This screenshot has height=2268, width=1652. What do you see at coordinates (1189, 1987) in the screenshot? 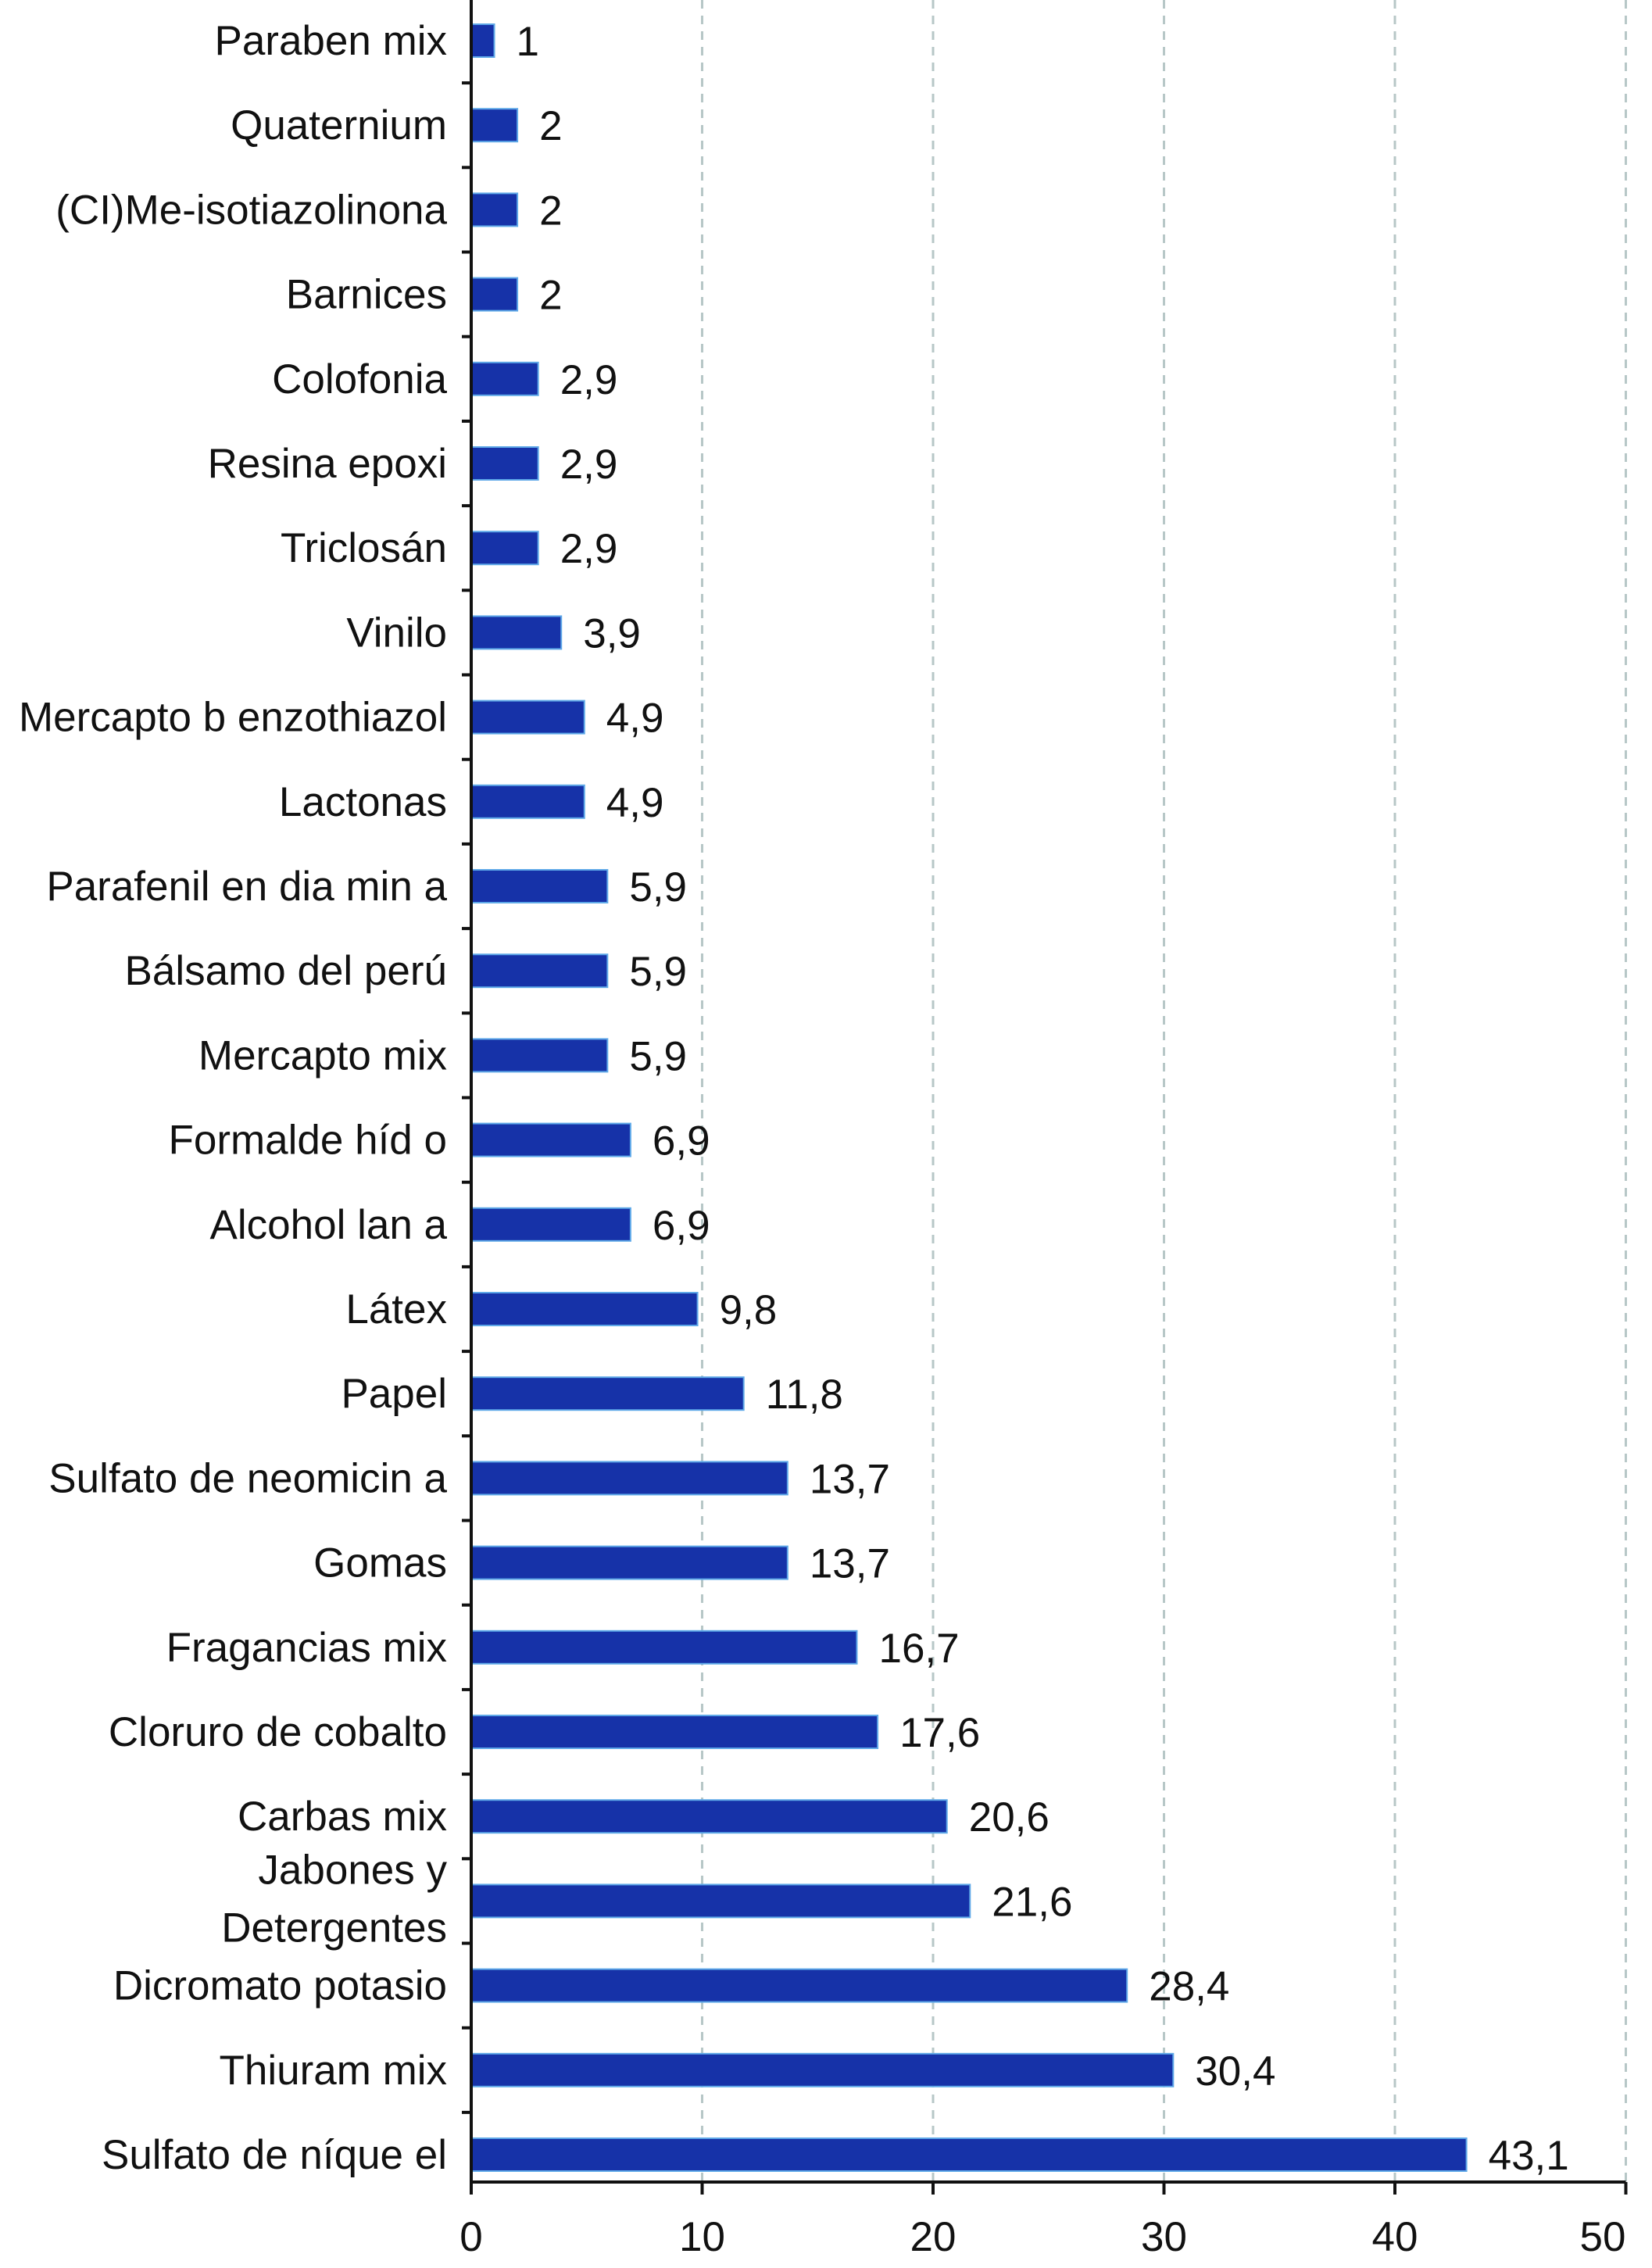
I see `value-label: 28,4` at bounding box center [1189, 1987].